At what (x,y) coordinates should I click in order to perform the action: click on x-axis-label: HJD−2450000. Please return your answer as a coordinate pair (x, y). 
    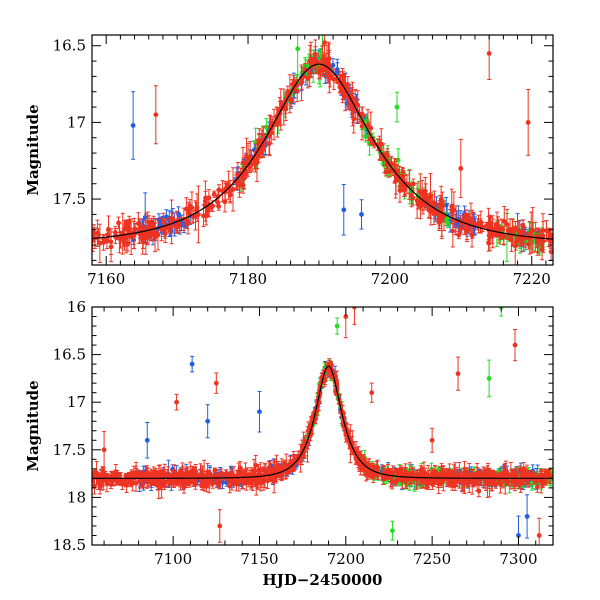
    Looking at the image, I should click on (323, 580).